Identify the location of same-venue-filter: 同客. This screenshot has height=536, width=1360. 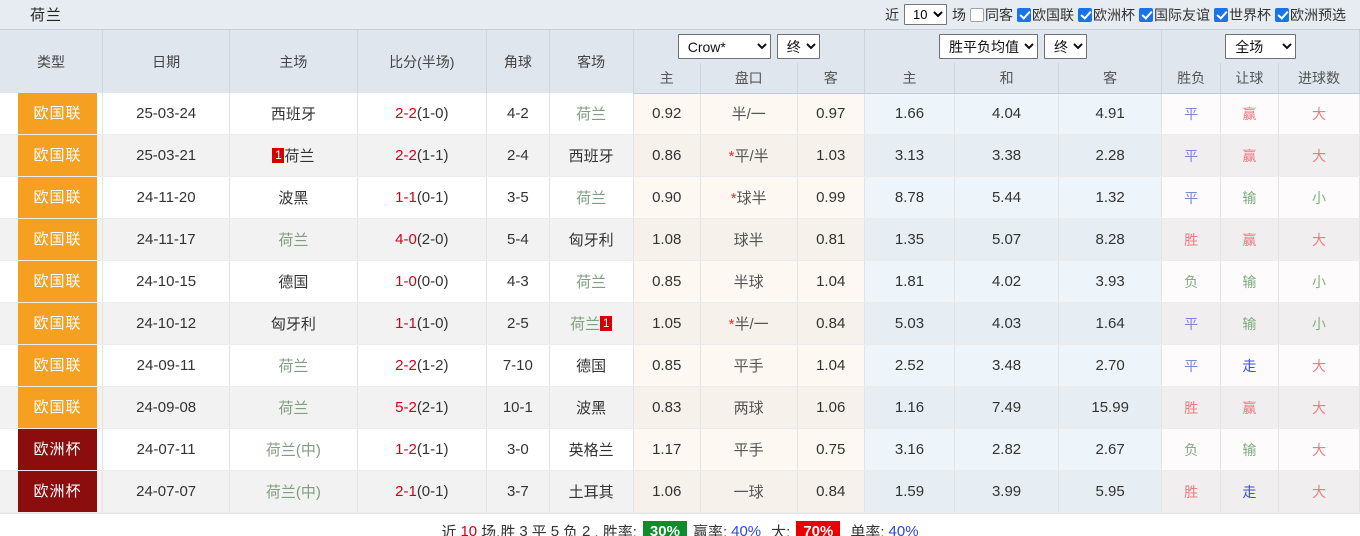
(992, 15).